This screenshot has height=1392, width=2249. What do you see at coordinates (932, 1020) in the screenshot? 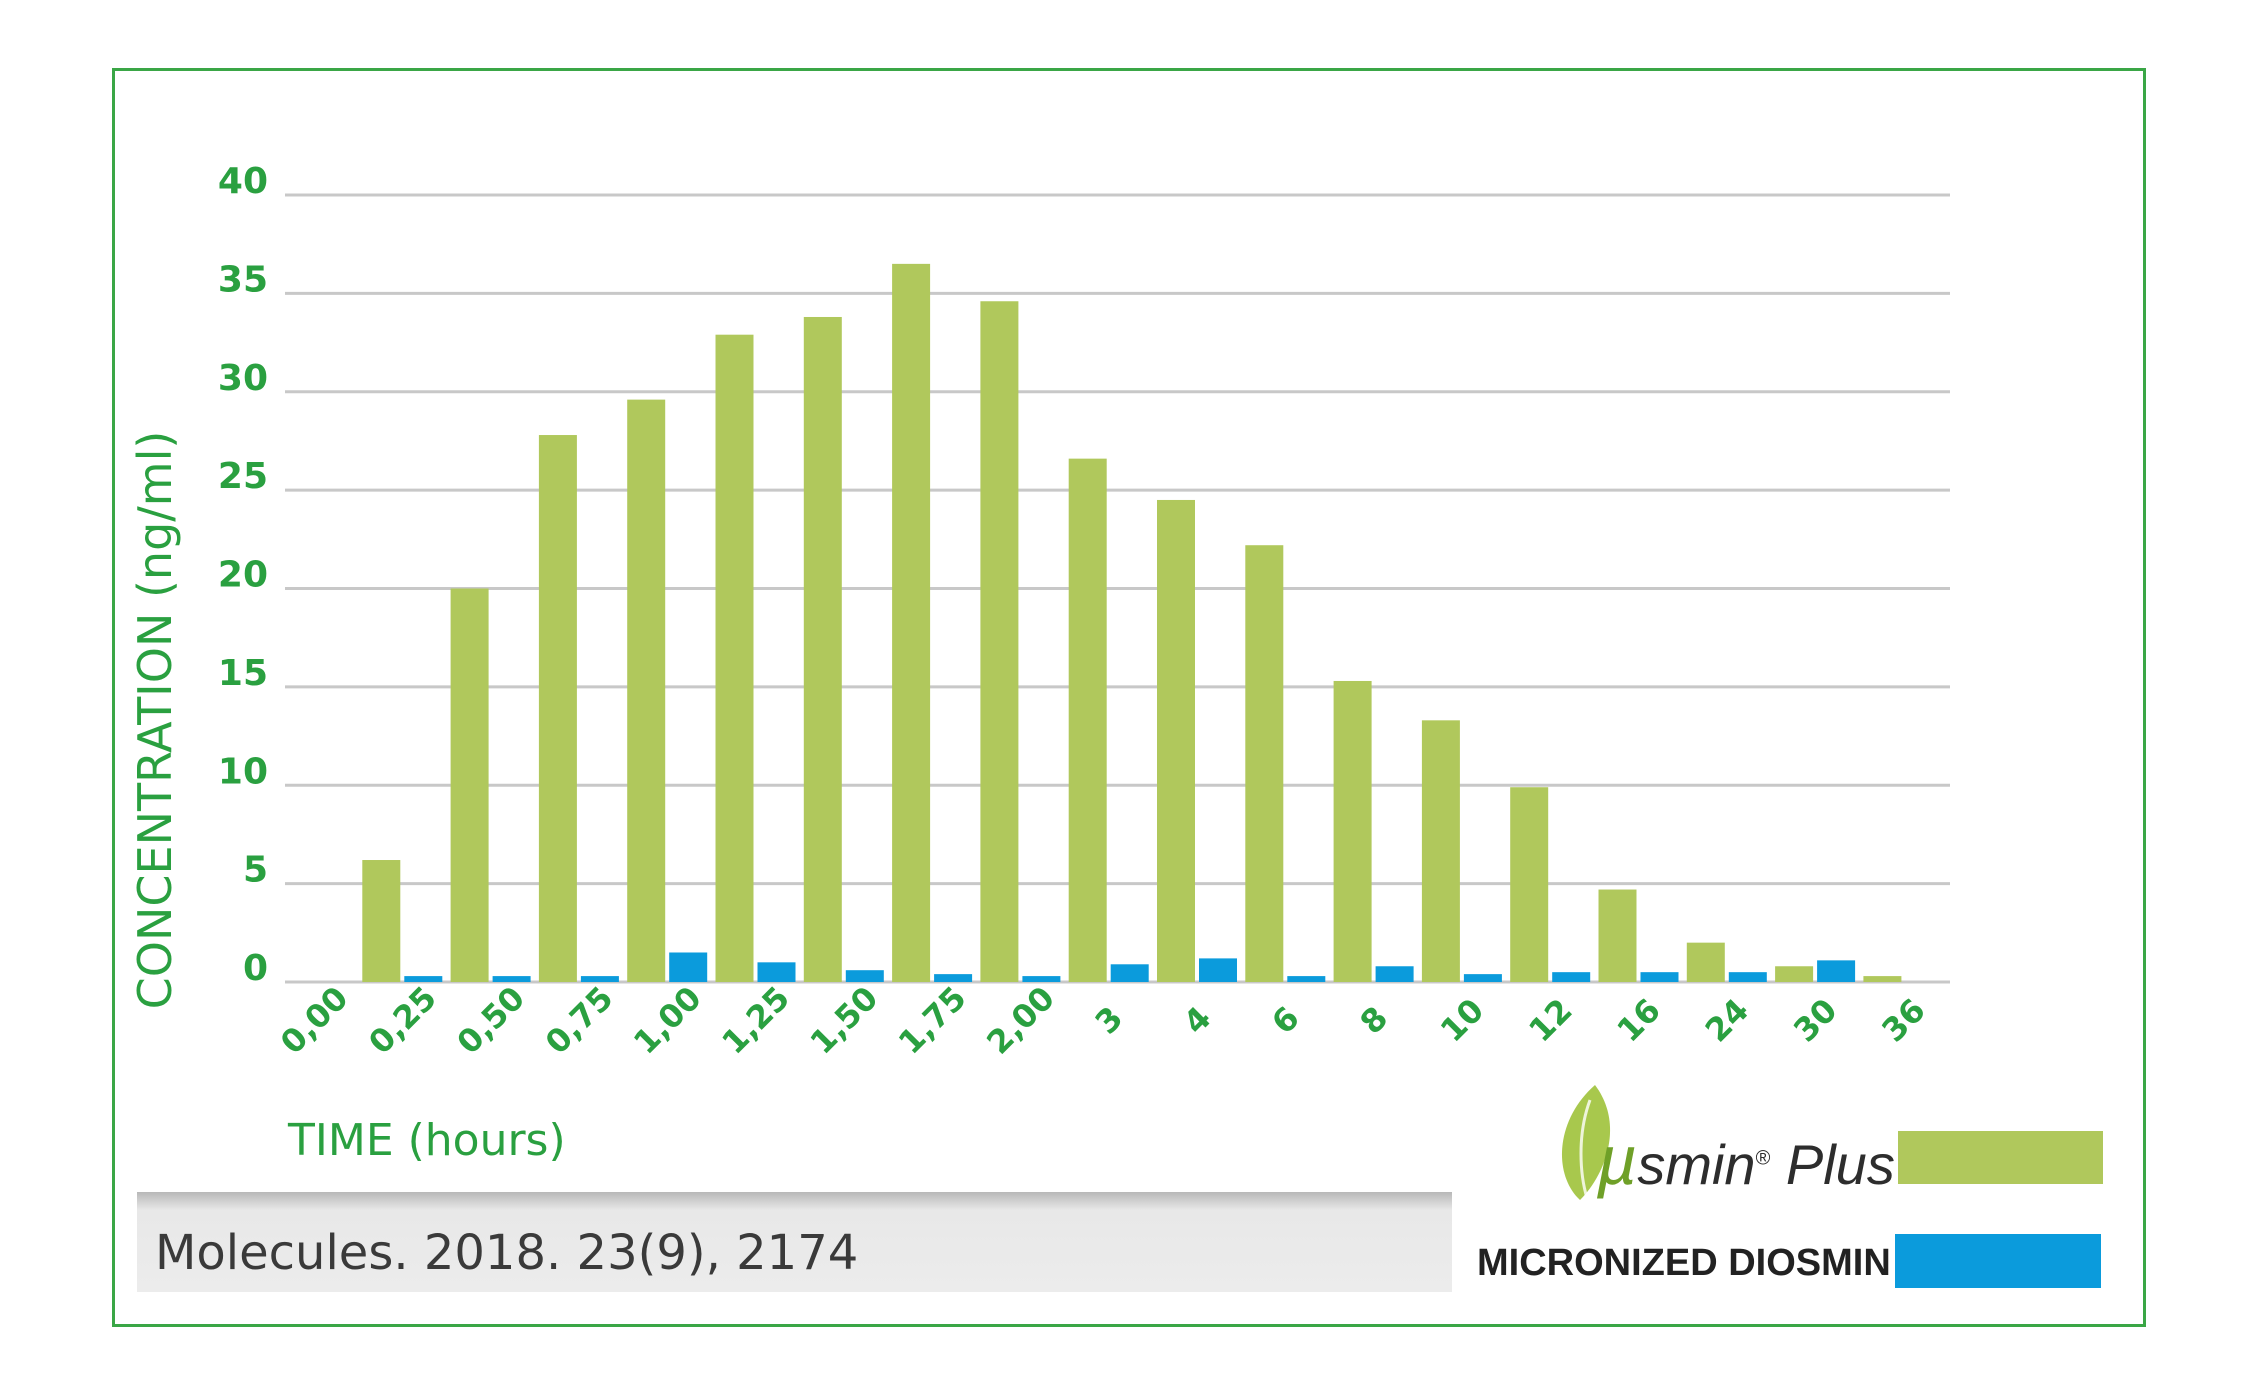
I see `x-tick-label: 1,75` at bounding box center [932, 1020].